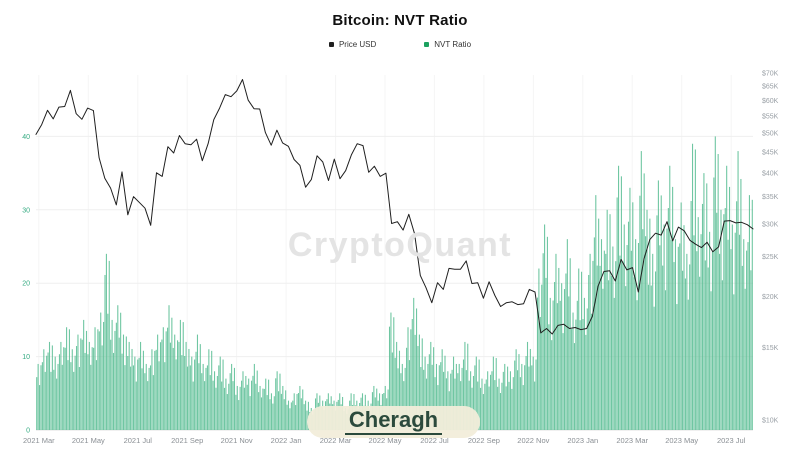 Image resolution: width=800 pixels, height=450 pixels. I want to click on legend-item-price-usd: Price USD, so click(352, 44).